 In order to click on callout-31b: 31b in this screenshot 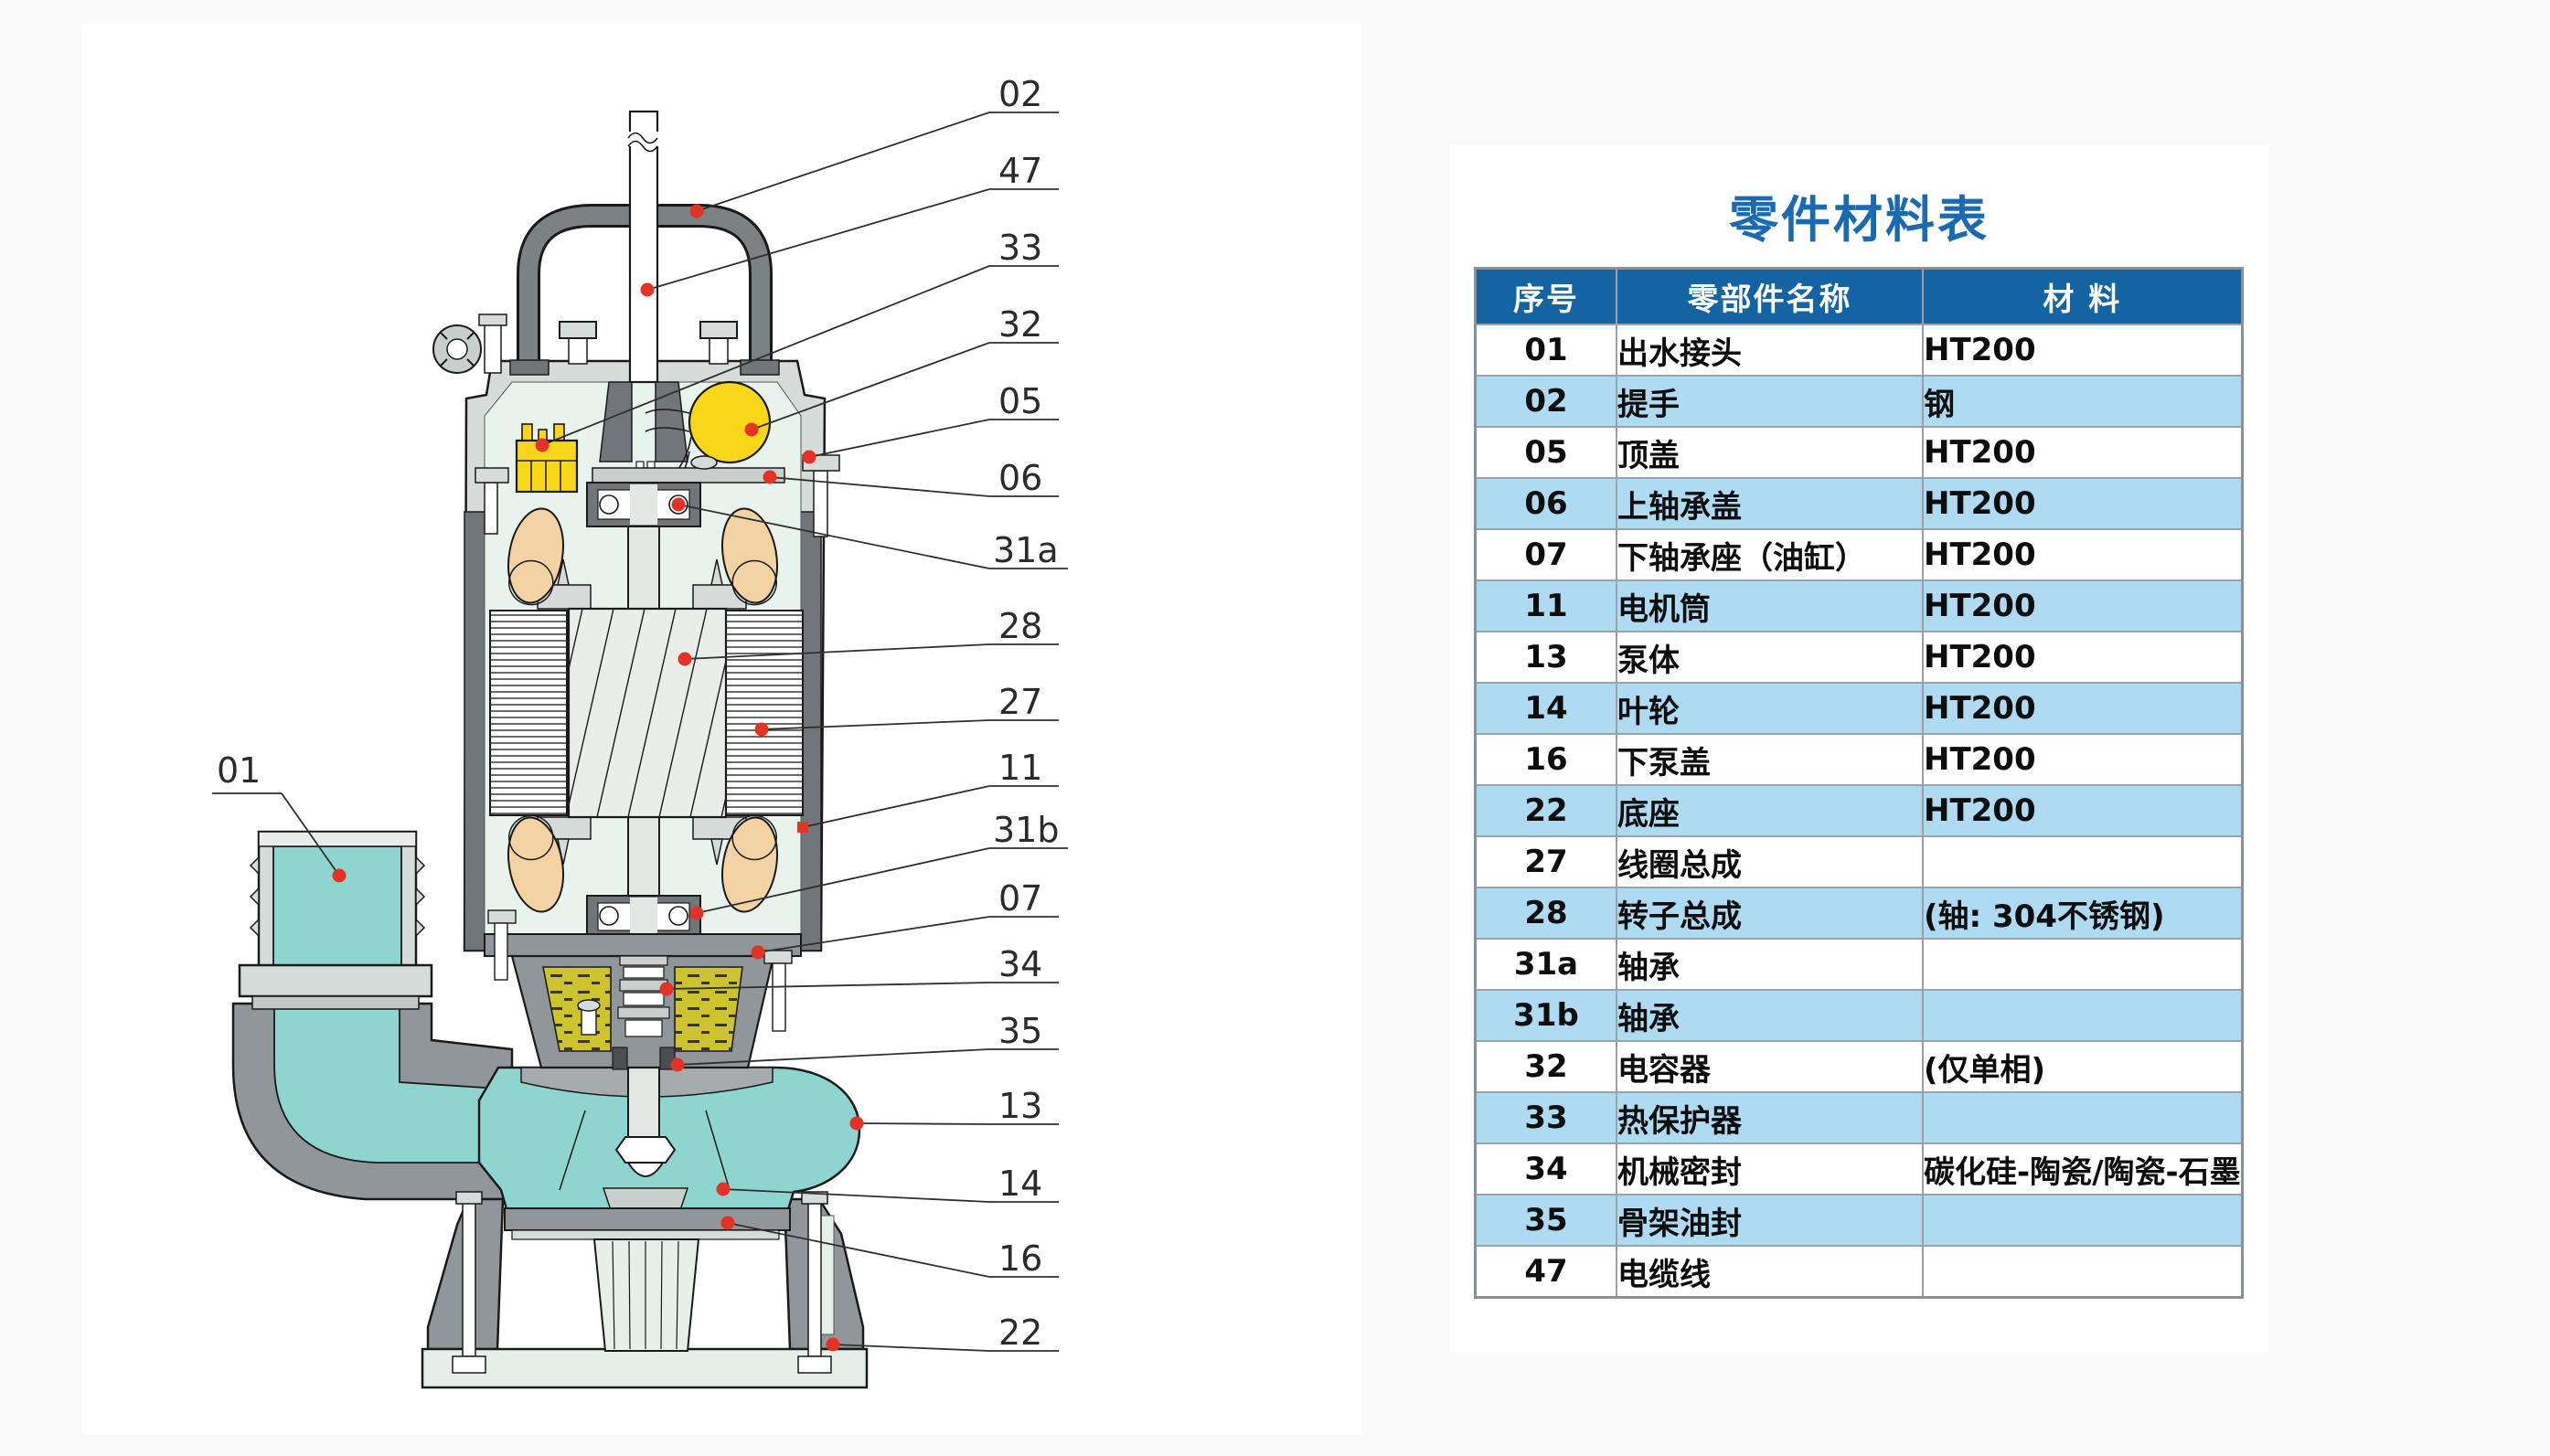, I will do `click(878, 865)`.